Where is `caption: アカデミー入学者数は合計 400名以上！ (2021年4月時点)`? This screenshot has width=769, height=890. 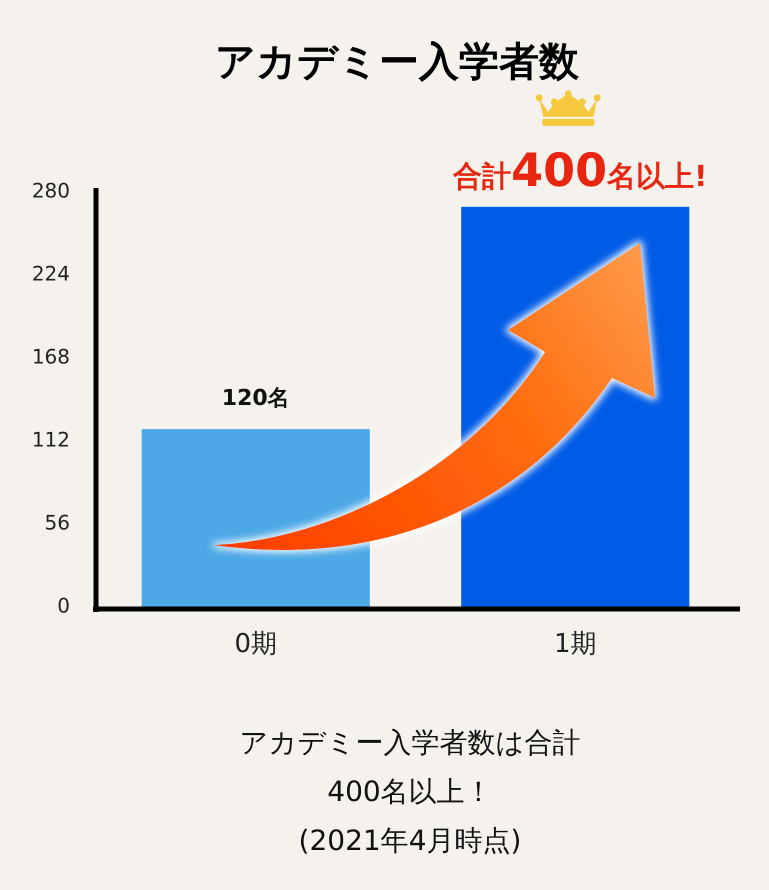 caption: アカデミー入学者数は合計 400名以上！ (2021年4月時点) is located at coordinates (410, 791).